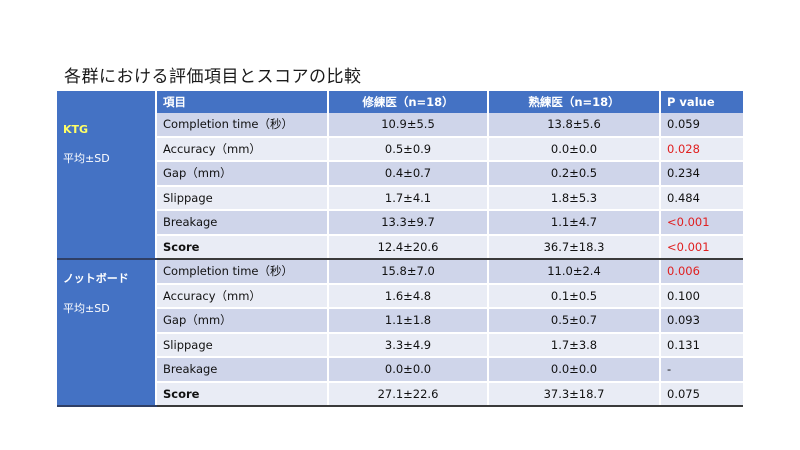  What do you see at coordinates (701, 102) in the screenshot?
I see `header-p-value: P value` at bounding box center [701, 102].